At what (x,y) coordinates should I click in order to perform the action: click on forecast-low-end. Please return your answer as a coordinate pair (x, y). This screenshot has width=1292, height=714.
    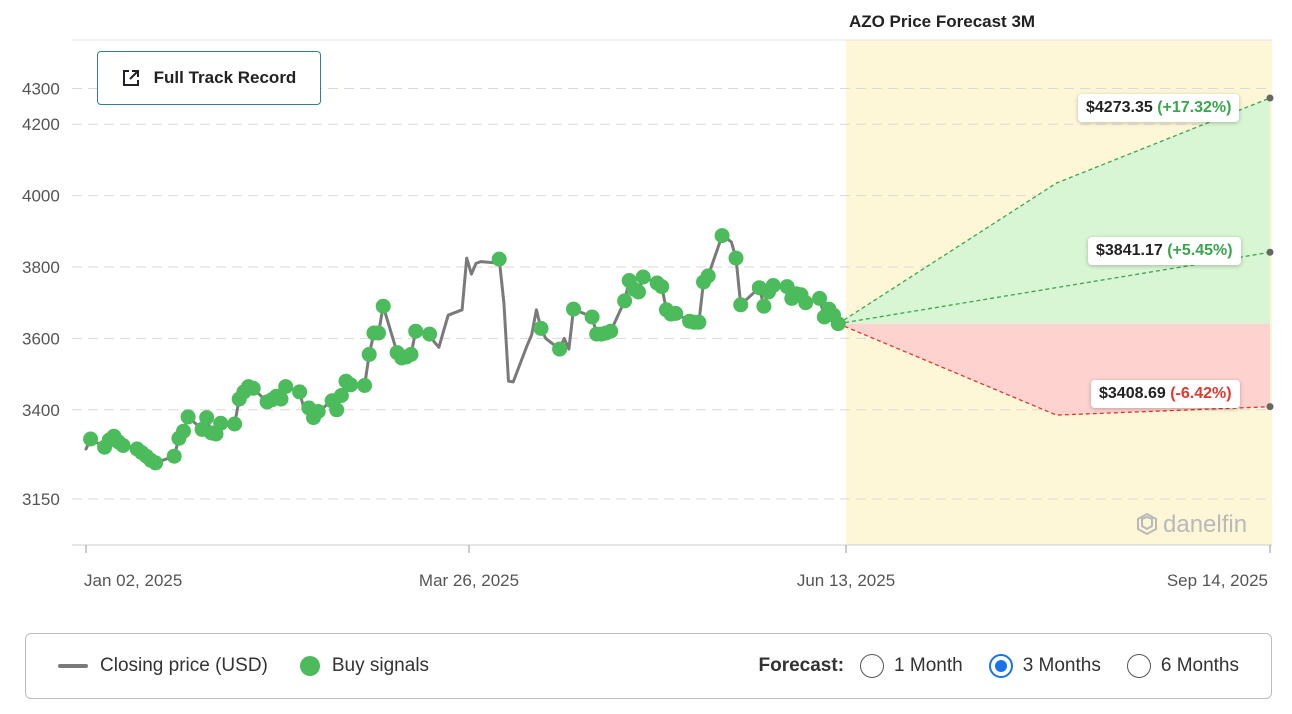
    Looking at the image, I should click on (1270, 407).